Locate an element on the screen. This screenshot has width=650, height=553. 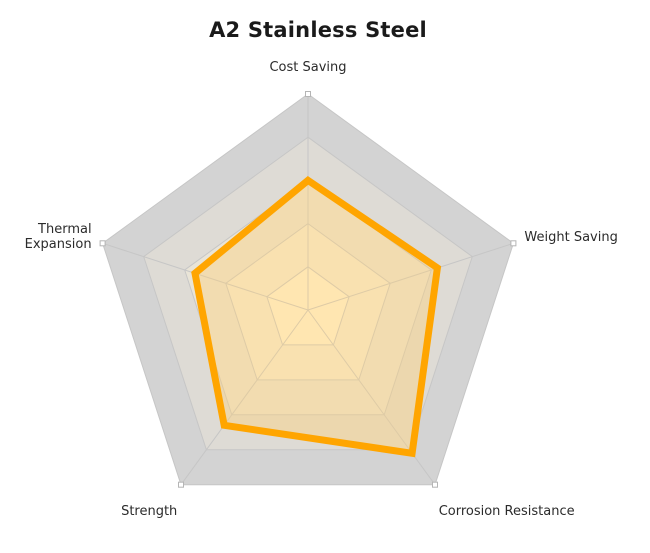
chart-title: A2 Stainless Steel is located at coordinates (318, 30).